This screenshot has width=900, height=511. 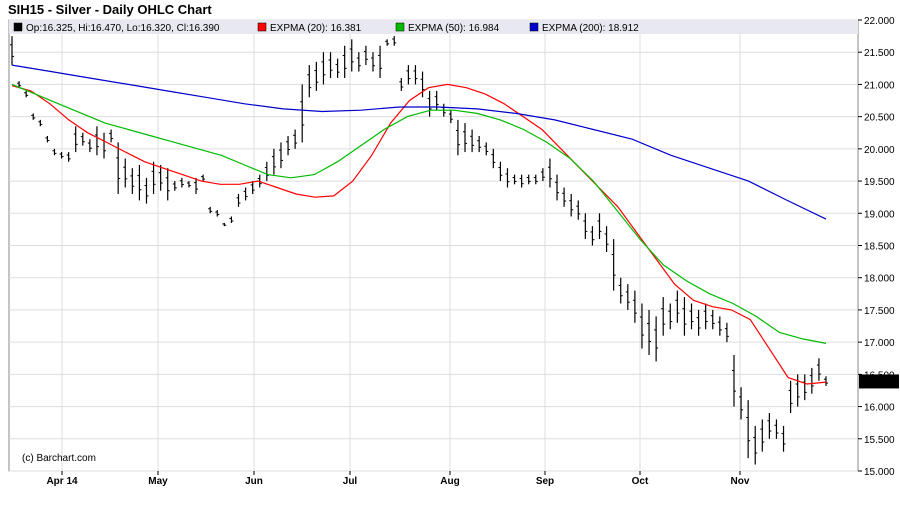 What do you see at coordinates (879, 150) in the screenshot?
I see `y-tick-label: 20.000` at bounding box center [879, 150].